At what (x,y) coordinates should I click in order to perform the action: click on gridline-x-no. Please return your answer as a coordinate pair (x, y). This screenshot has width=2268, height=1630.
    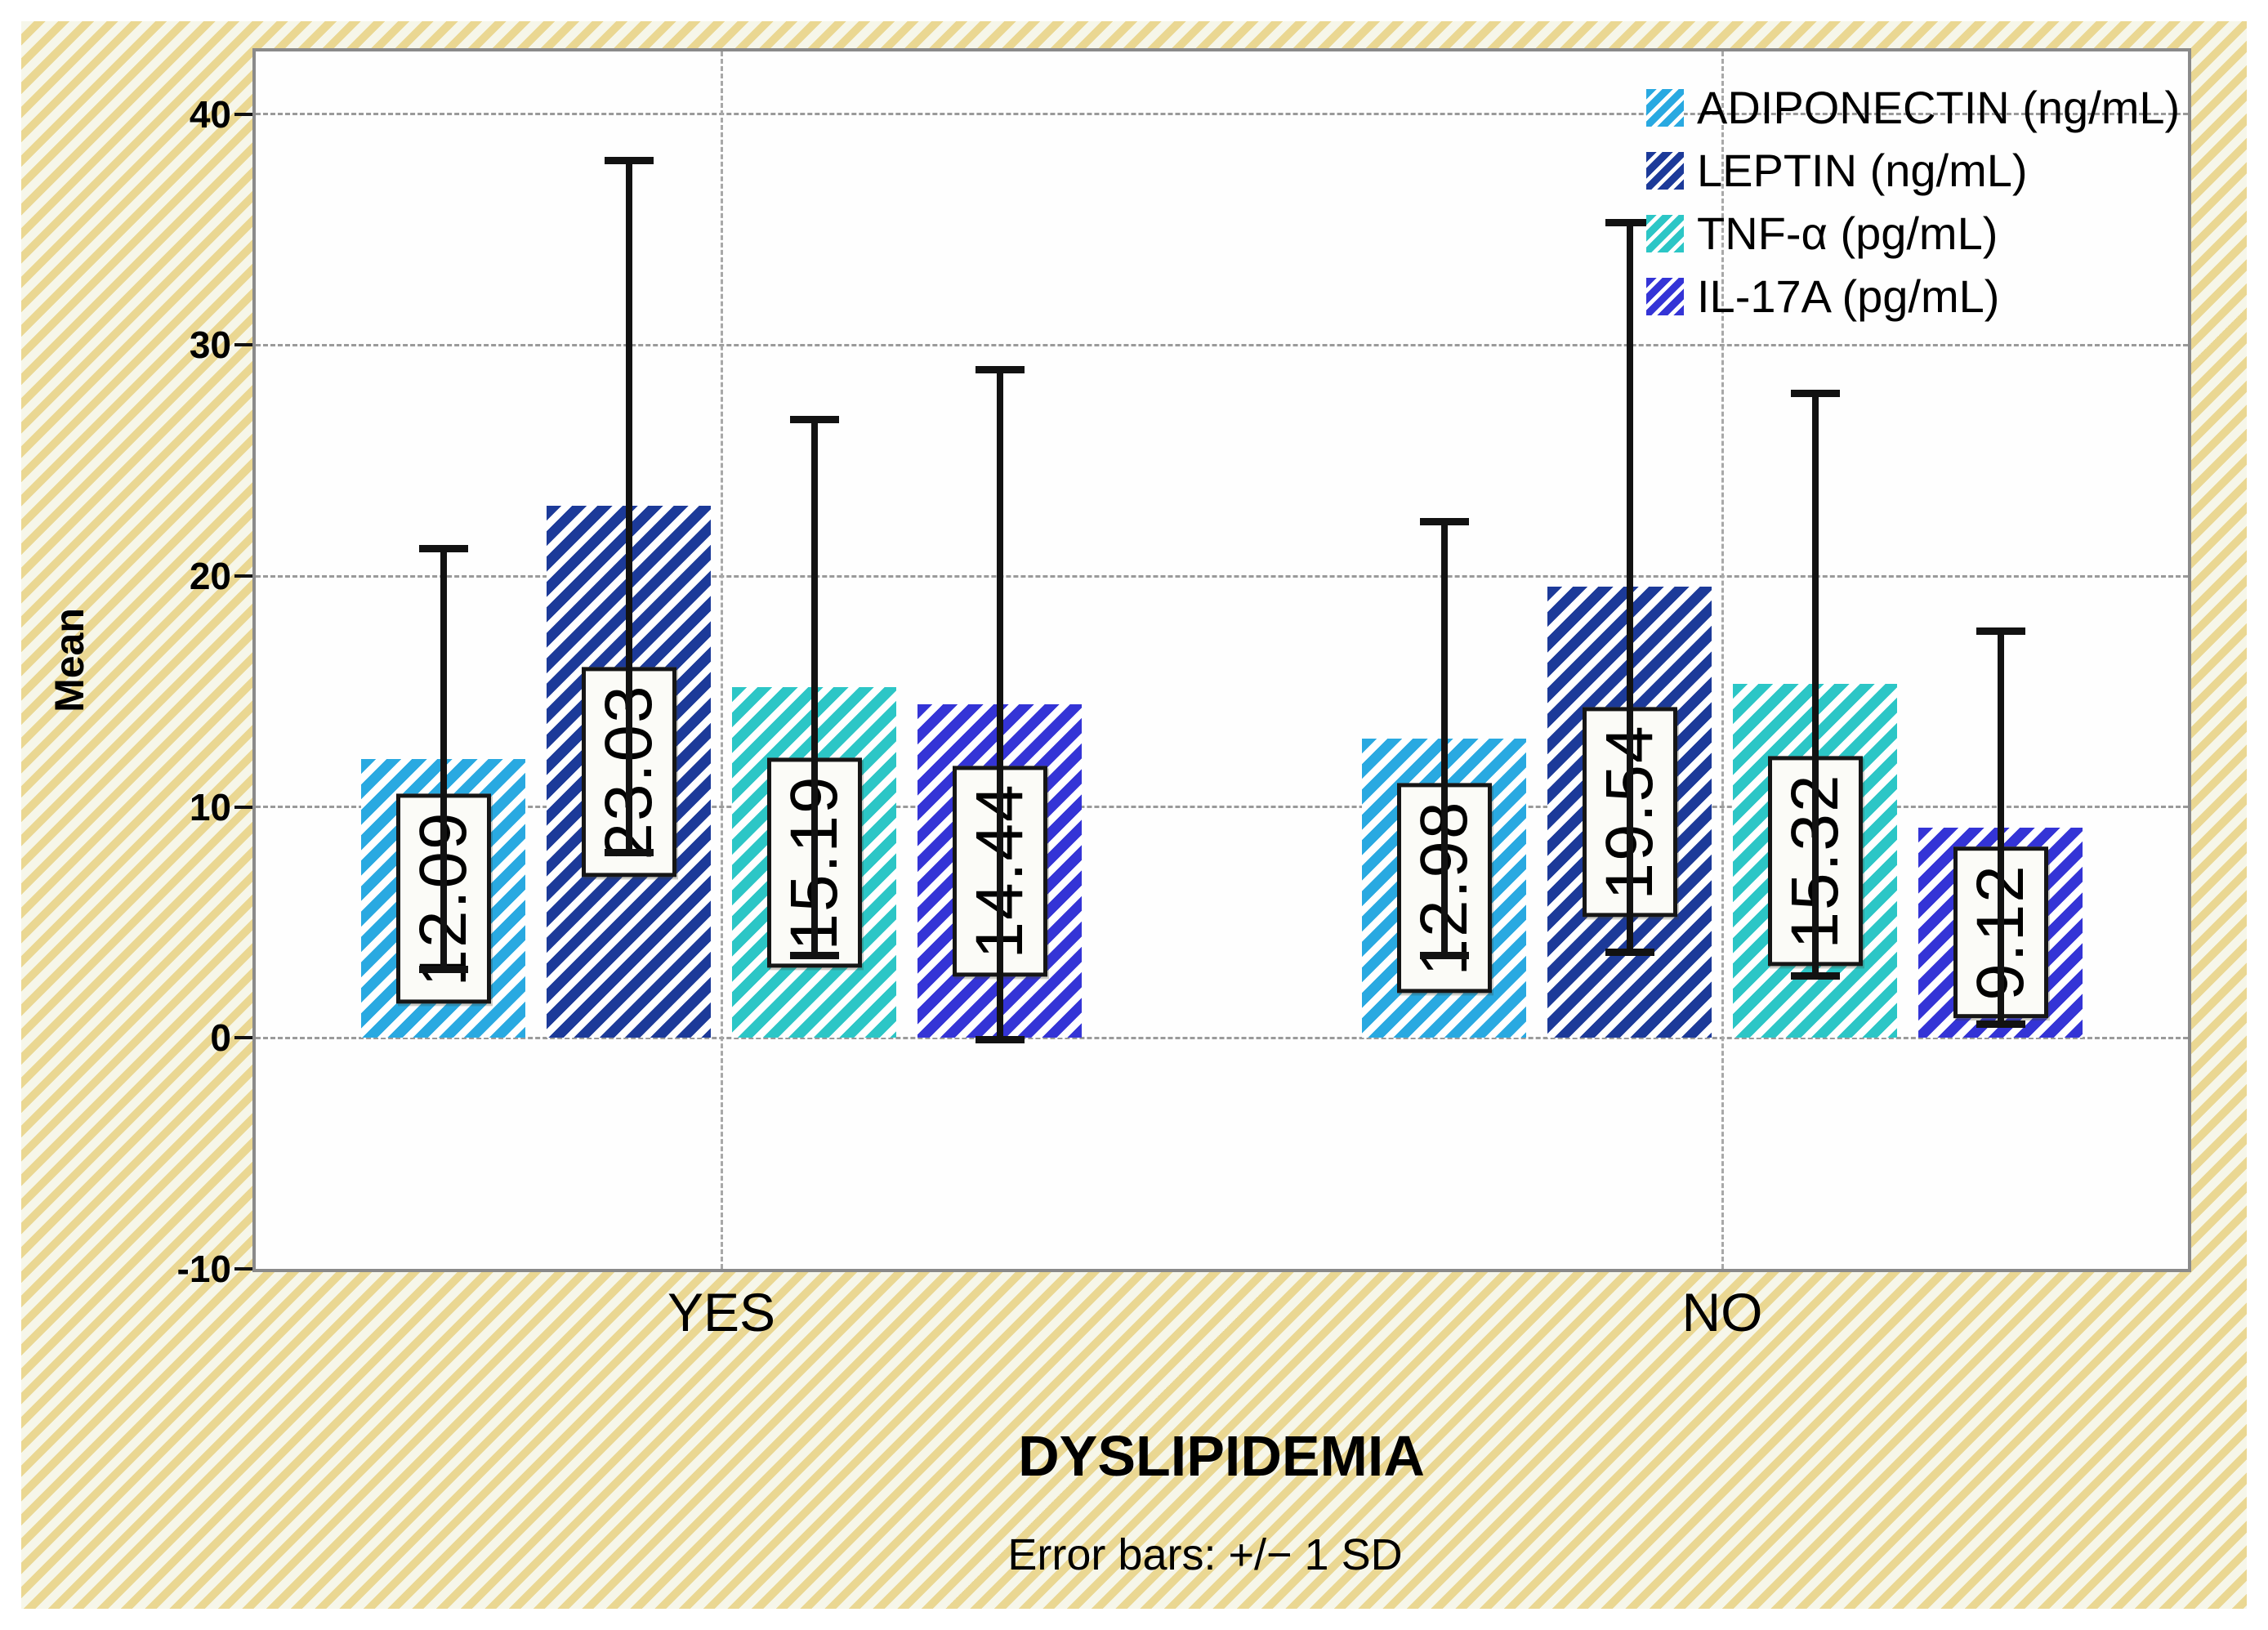
    Looking at the image, I should click on (1722, 660).